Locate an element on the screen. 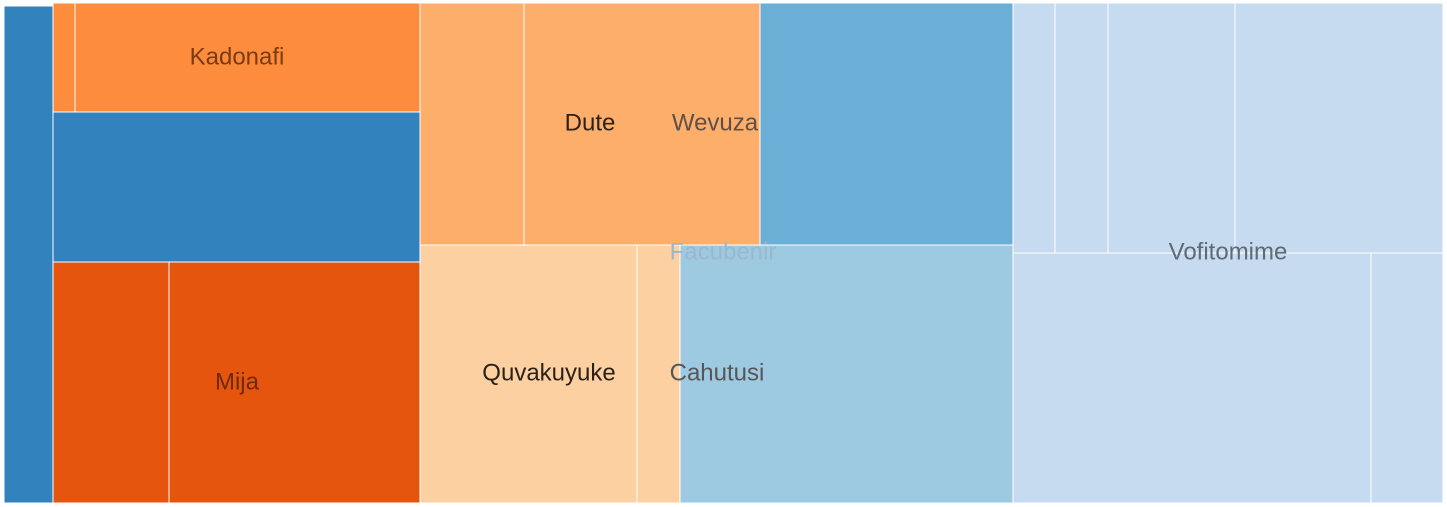  cell-kadonafi-a is located at coordinates (64, 57).